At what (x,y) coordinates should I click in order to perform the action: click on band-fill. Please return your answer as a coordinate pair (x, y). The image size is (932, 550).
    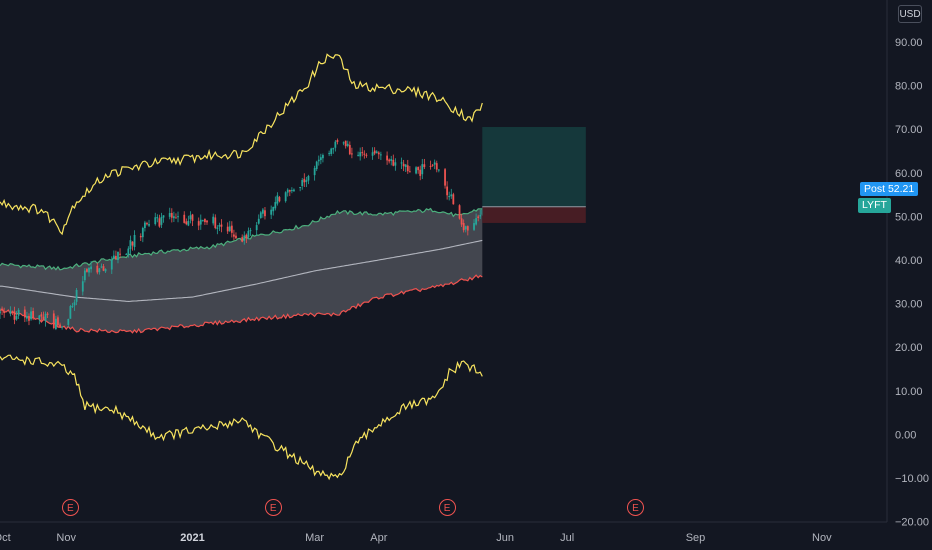
    Looking at the image, I should click on (241, 270).